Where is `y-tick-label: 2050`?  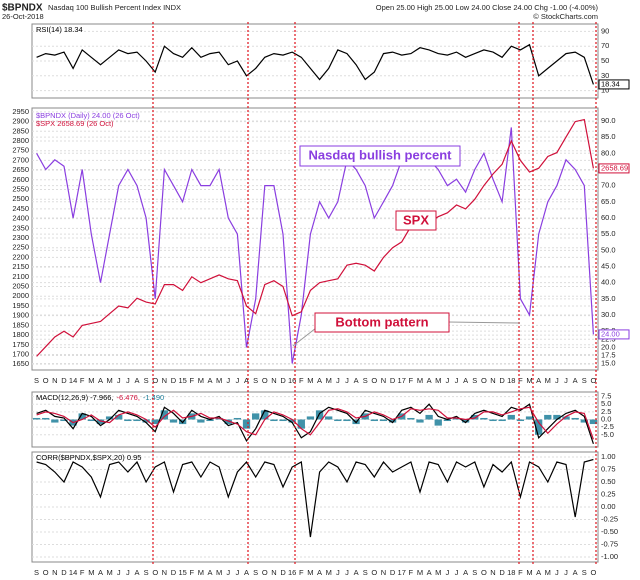 y-tick-label: 2050 is located at coordinates (20, 286).